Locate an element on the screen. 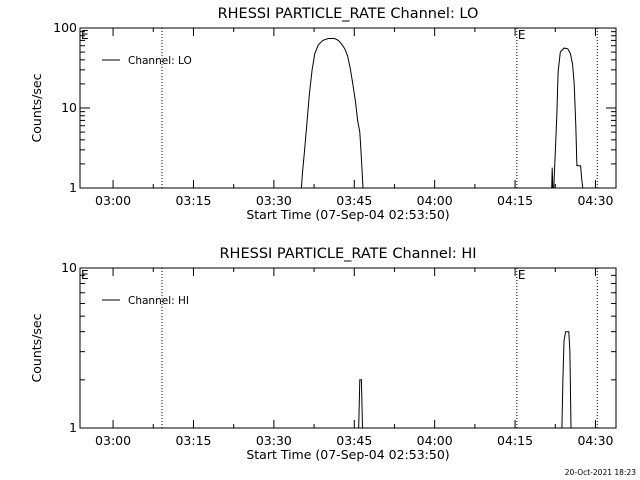 The width and height of the screenshot is (640, 480). hi-x-axis-label: Start Time (07-Sep-04 02:53:50) is located at coordinates (347, 454).